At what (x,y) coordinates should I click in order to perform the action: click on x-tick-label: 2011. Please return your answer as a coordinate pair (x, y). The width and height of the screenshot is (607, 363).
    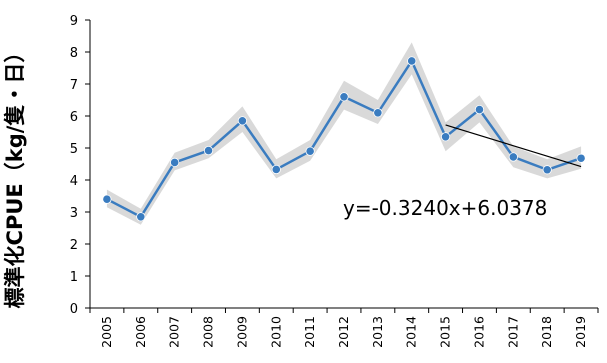
    Looking at the image, I should click on (309, 332).